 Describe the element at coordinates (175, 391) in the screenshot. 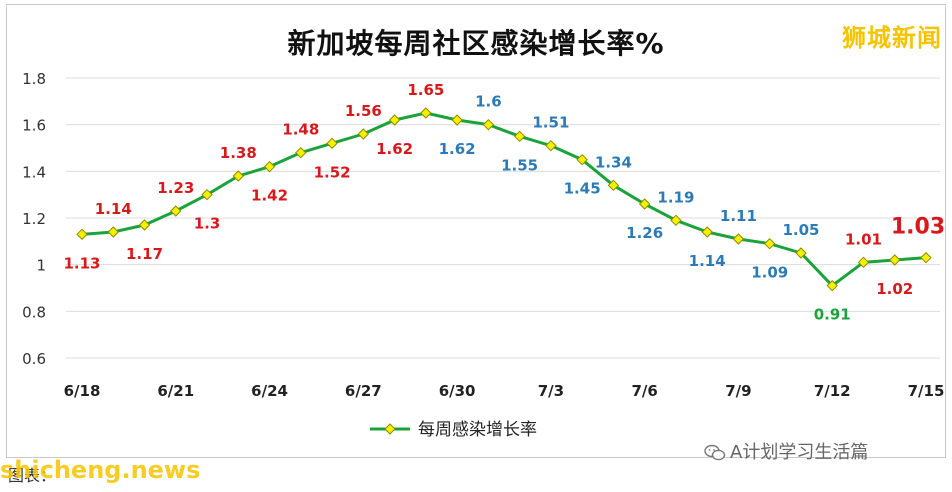

I see `x-tick-label: 6/21` at that location.